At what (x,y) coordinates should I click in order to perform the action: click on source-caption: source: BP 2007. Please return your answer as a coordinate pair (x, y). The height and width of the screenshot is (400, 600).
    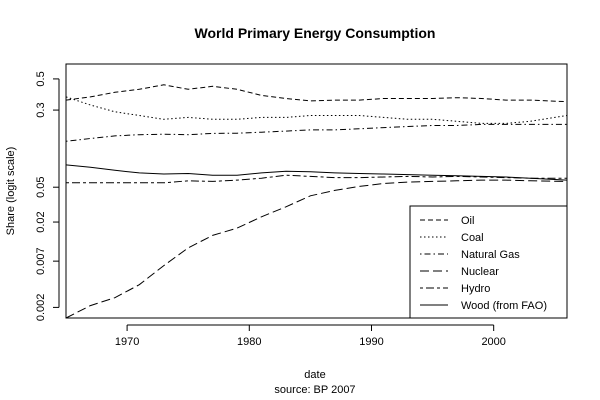
    Looking at the image, I should click on (314, 390).